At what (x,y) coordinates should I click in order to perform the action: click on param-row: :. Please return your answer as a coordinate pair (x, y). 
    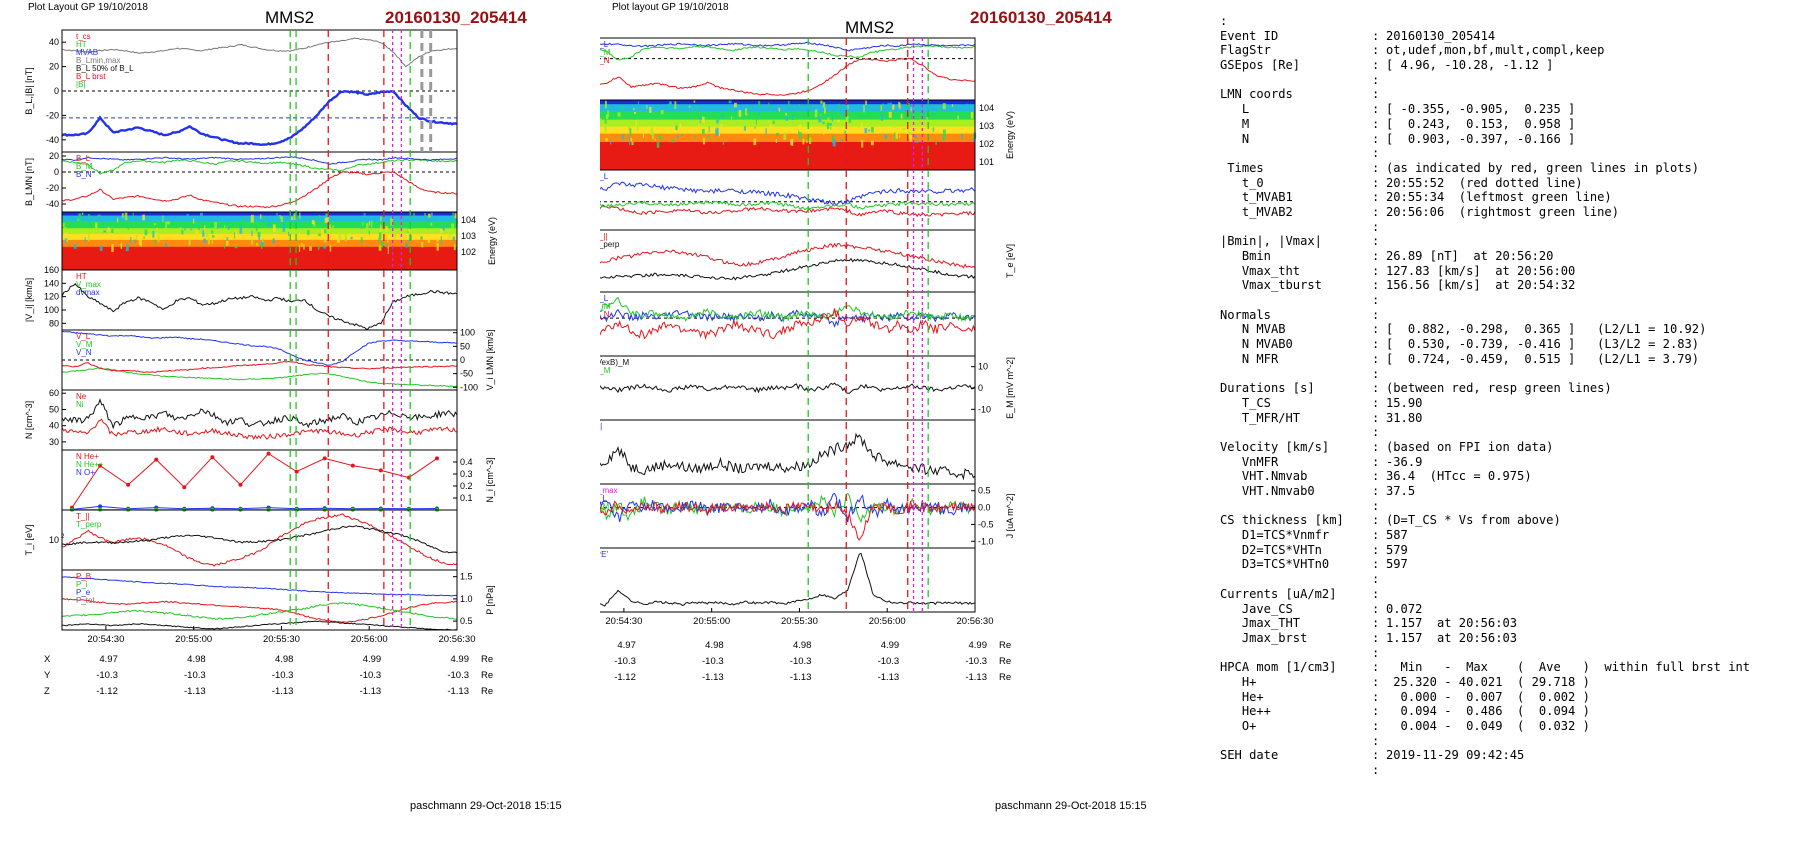
    Looking at the image, I should click on (1510, 770).